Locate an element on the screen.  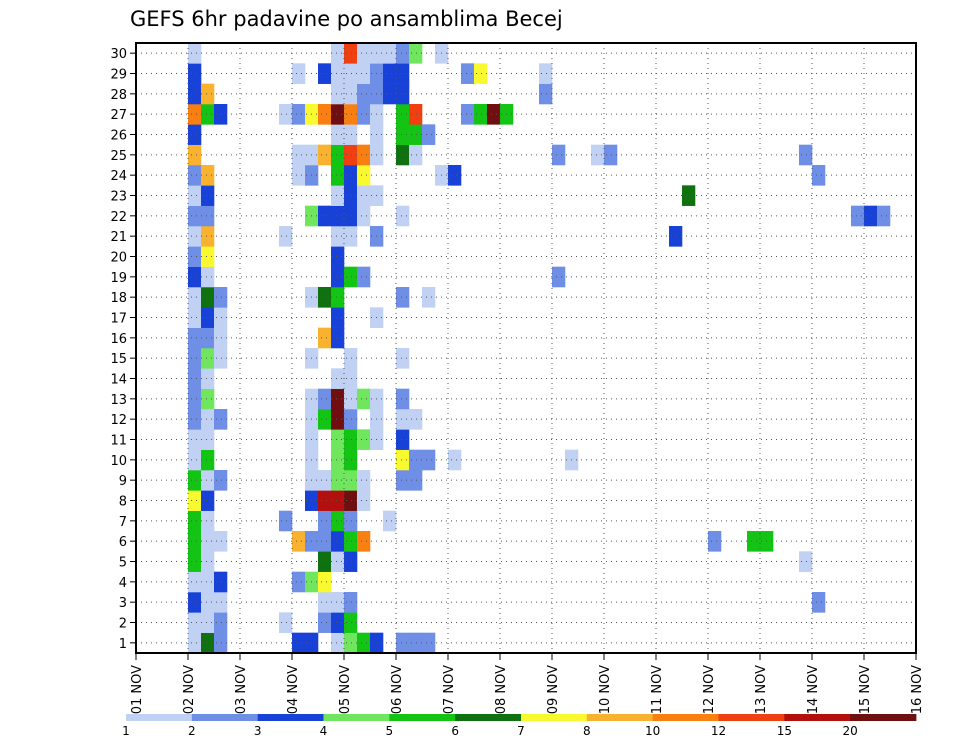
y-tick-label: 27 is located at coordinates (118, 115).